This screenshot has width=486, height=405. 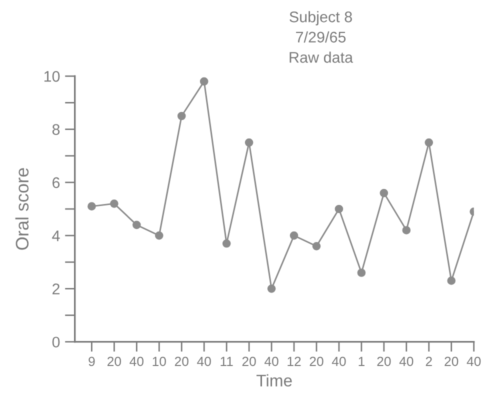 What do you see at coordinates (321, 18) in the screenshot?
I see `chart-title: Subject 8` at bounding box center [321, 18].